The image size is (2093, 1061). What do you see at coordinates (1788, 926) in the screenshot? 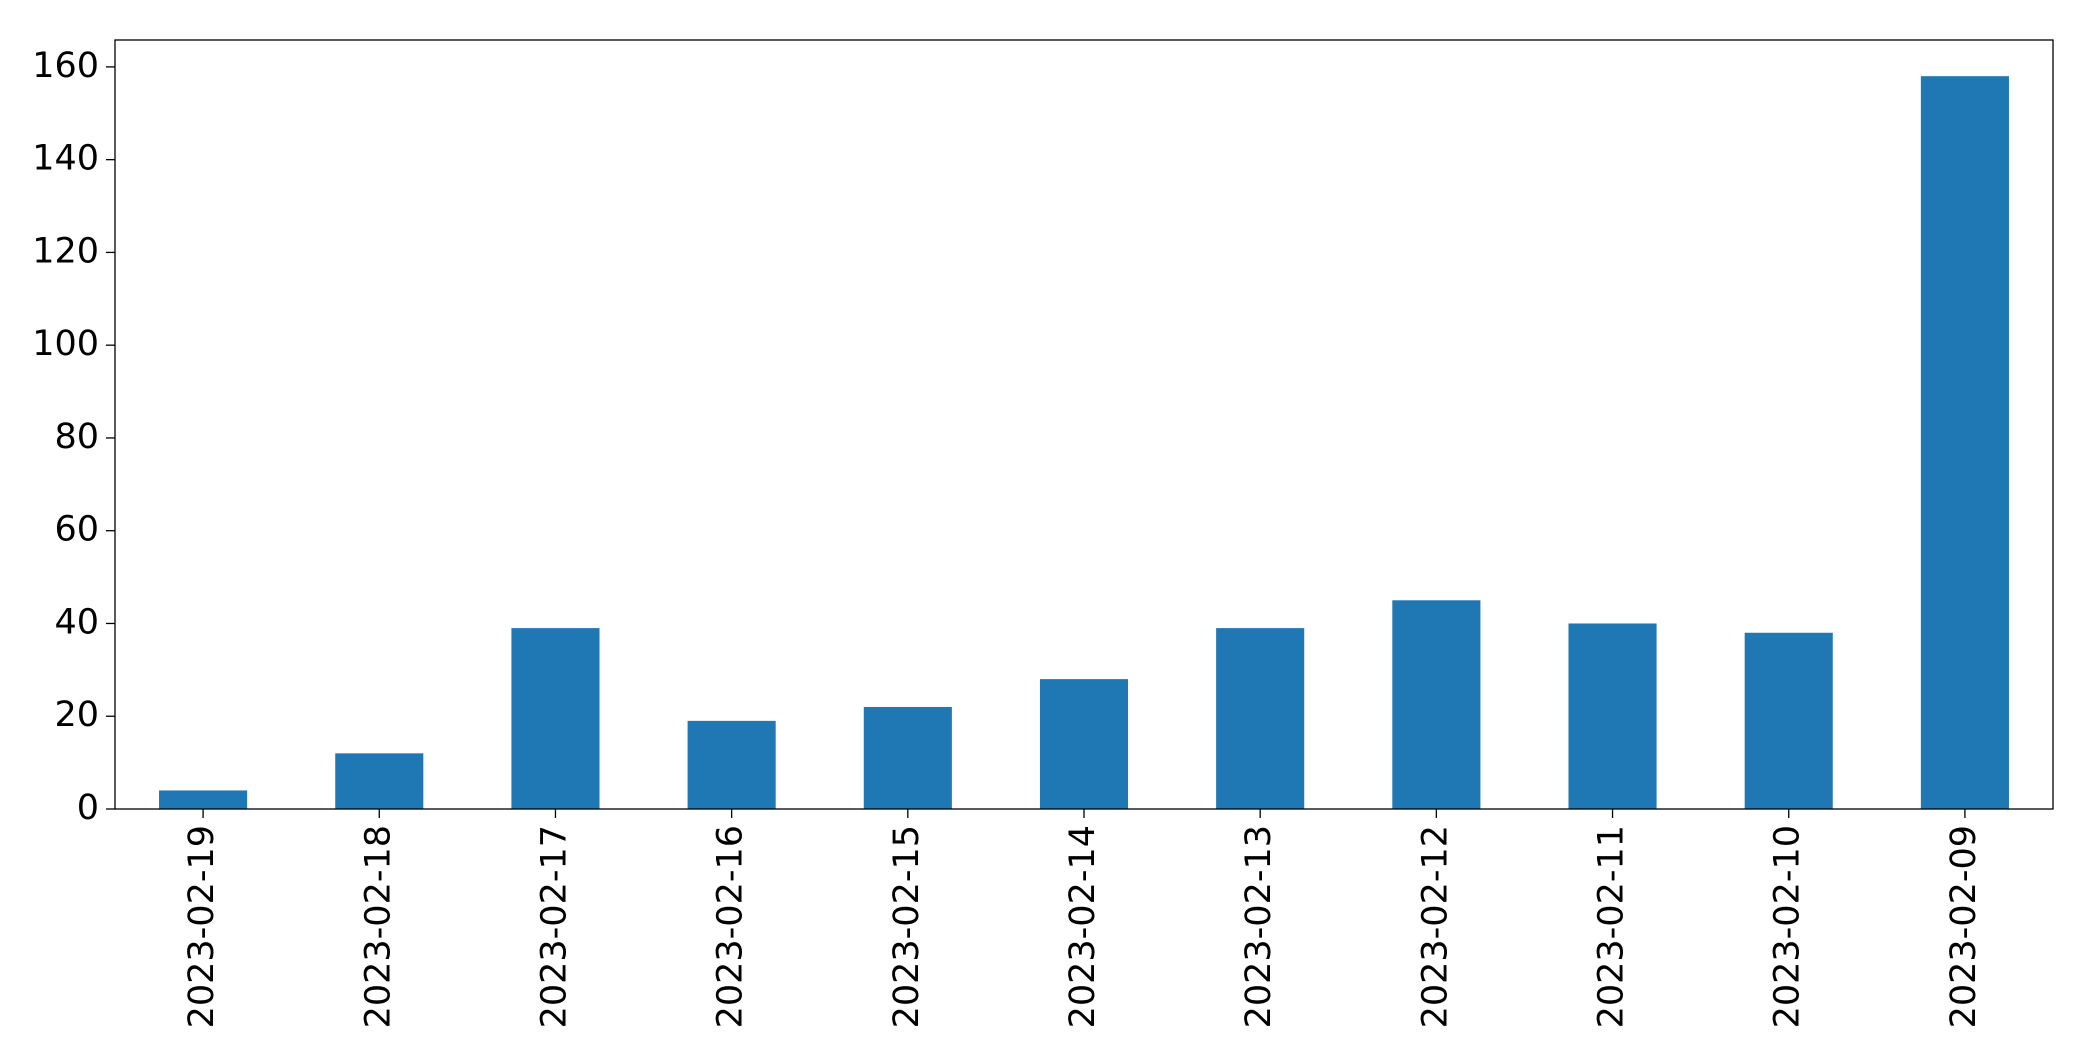
I see `x-tick-label: 2023-02-10` at bounding box center [1788, 926].